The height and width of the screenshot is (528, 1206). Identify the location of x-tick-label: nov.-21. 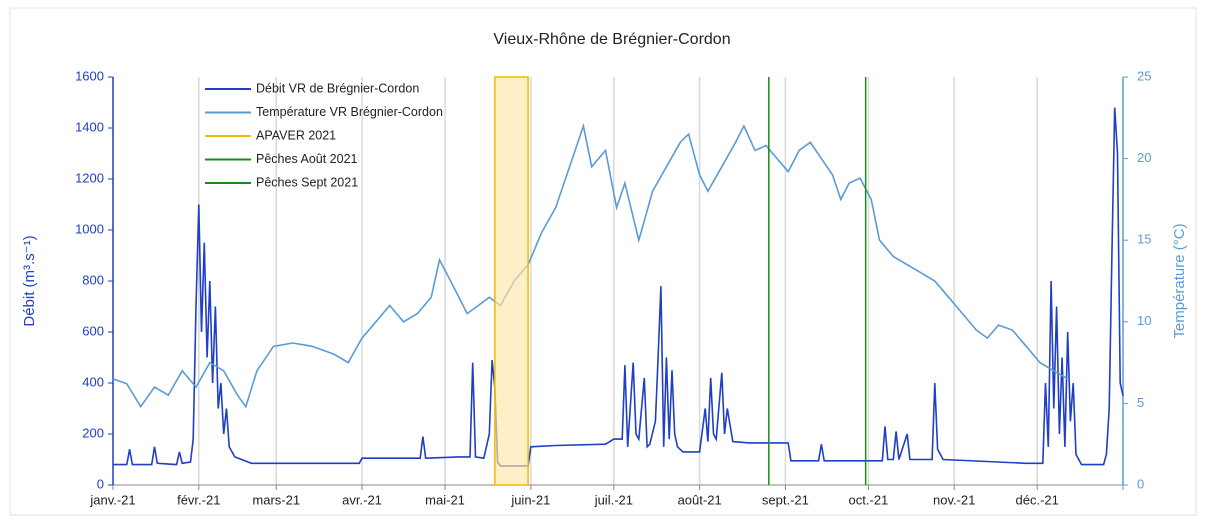
(954, 499).